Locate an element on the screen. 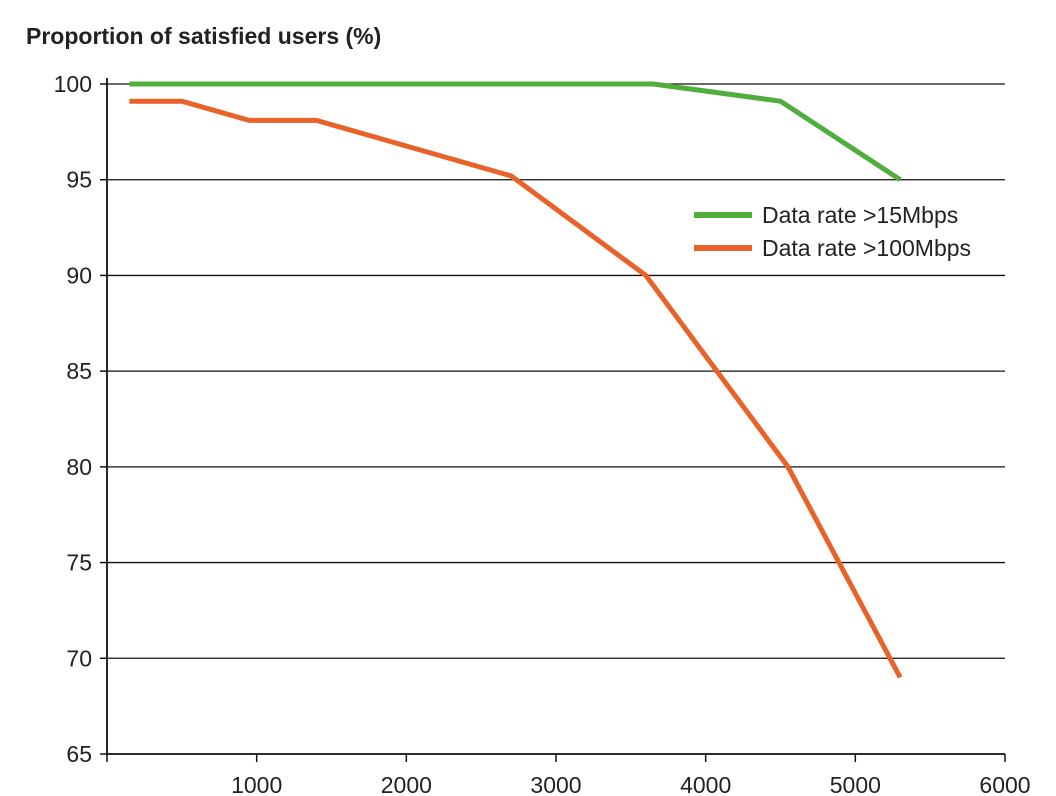 This screenshot has height=796, width=1056. x-tick-labels: 1000 2000 3000 4000 5000 6000 is located at coordinates (631, 784).